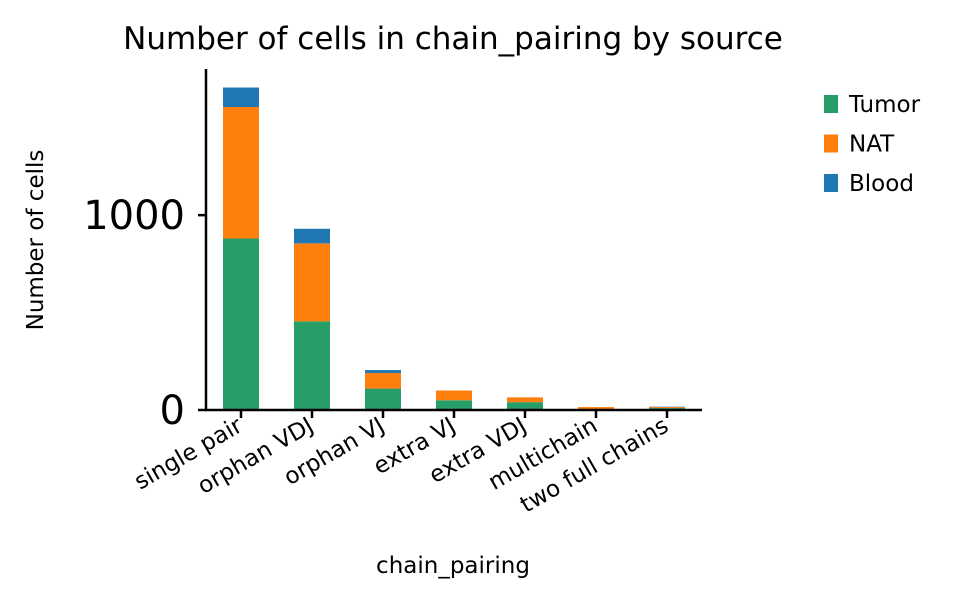  I want to click on x-axis-label: chain_pairing, so click(453, 566).